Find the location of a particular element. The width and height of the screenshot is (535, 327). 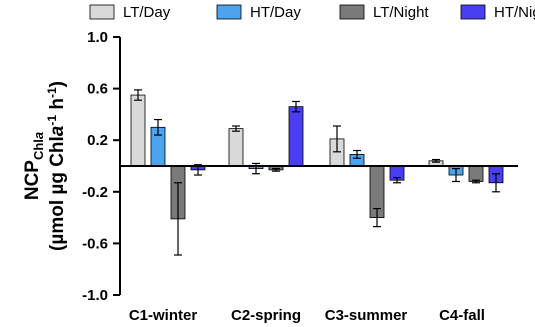

legend-label: HT/Day is located at coordinates (275, 12).